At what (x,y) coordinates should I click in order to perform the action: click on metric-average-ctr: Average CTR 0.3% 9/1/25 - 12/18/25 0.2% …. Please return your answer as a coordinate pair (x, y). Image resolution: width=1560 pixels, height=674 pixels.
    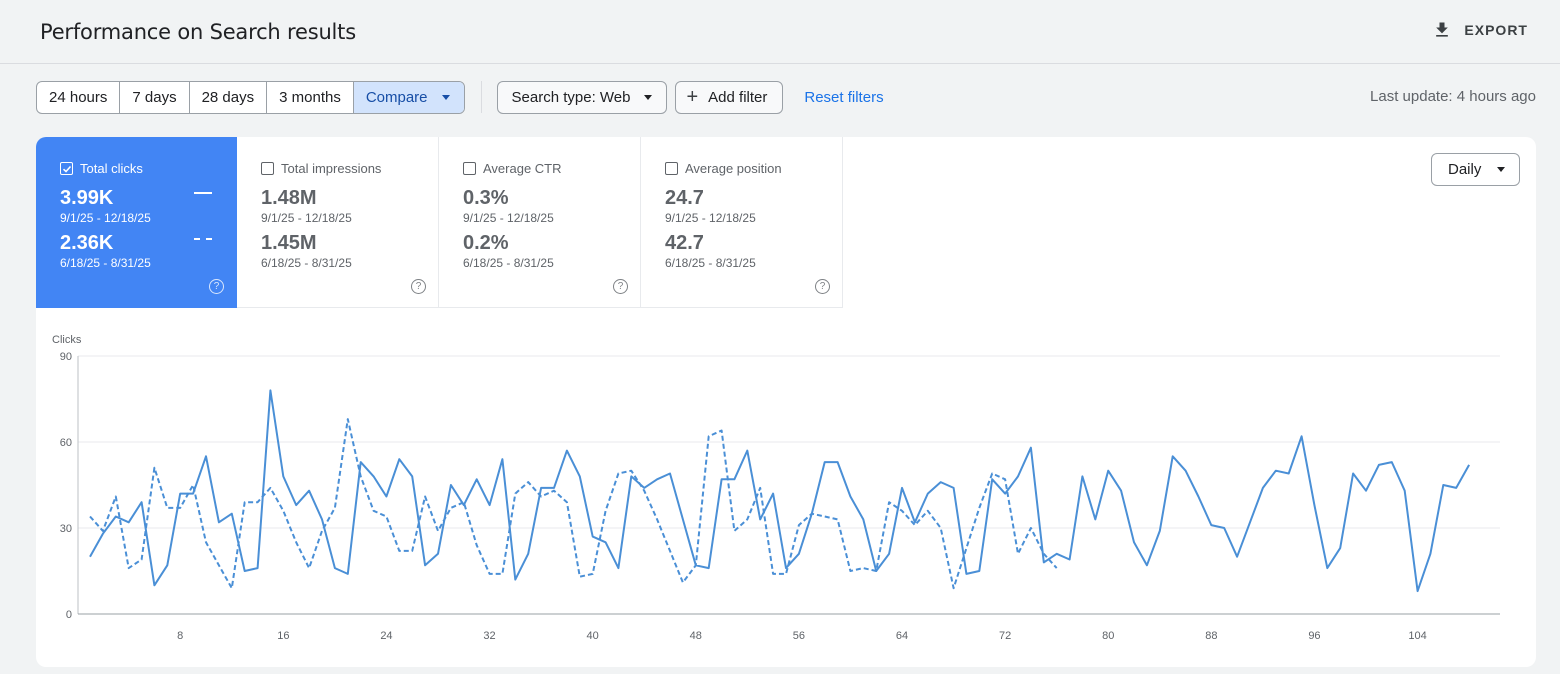
    Looking at the image, I should click on (540, 222).